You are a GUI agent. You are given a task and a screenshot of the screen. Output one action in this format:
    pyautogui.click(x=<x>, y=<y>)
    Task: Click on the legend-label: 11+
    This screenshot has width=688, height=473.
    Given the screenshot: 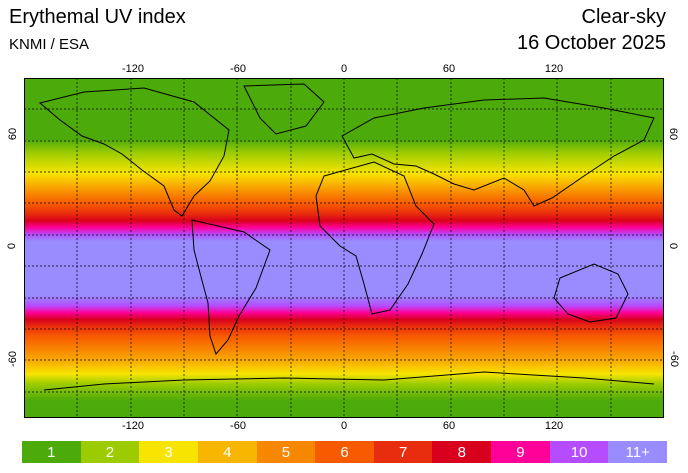 What is the action you would take?
    pyautogui.click(x=637, y=452)
    